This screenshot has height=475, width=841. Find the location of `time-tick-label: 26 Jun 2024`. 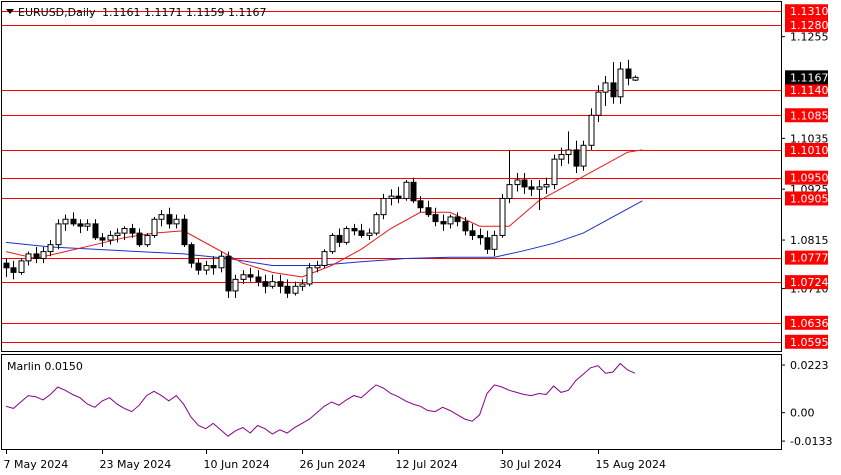

time-tick-label: 26 Jun 2024 is located at coordinates (333, 464).